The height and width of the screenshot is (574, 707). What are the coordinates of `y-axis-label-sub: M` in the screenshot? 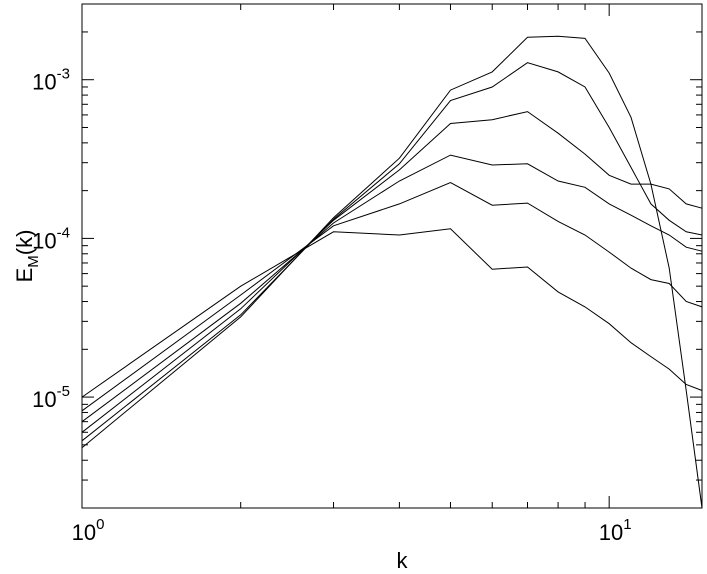 It's located at (33, 261).